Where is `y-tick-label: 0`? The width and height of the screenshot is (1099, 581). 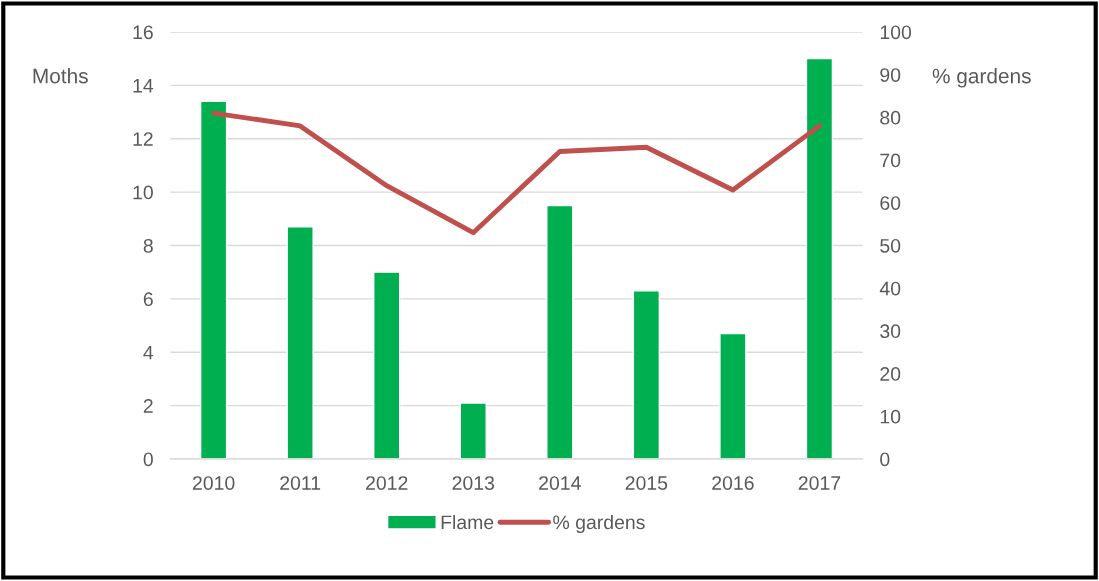 y-tick-label: 0 is located at coordinates (148, 459).